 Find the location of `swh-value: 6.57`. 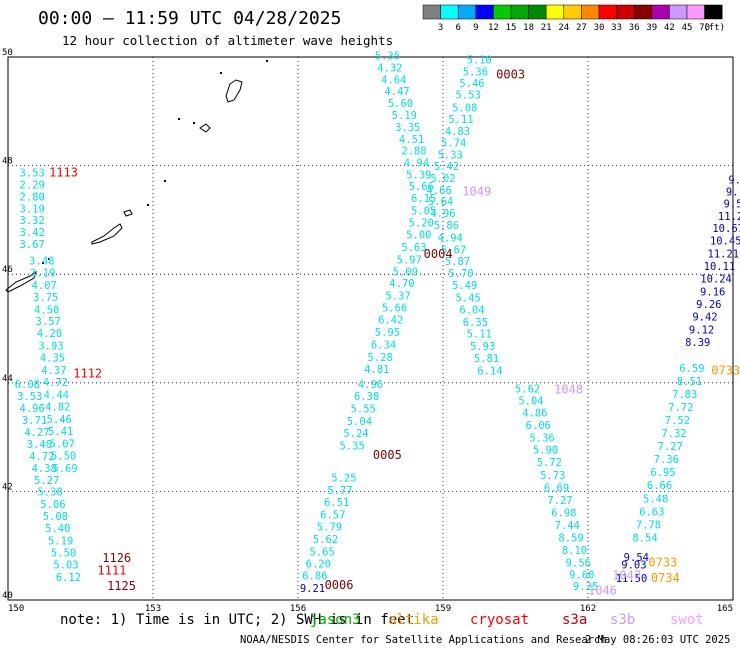

swh-value: 6.57 is located at coordinates (332, 516).